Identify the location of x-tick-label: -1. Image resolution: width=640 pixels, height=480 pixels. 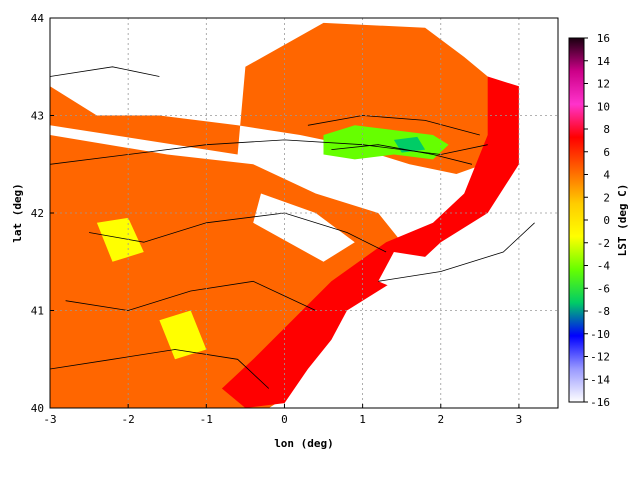
(206, 419).